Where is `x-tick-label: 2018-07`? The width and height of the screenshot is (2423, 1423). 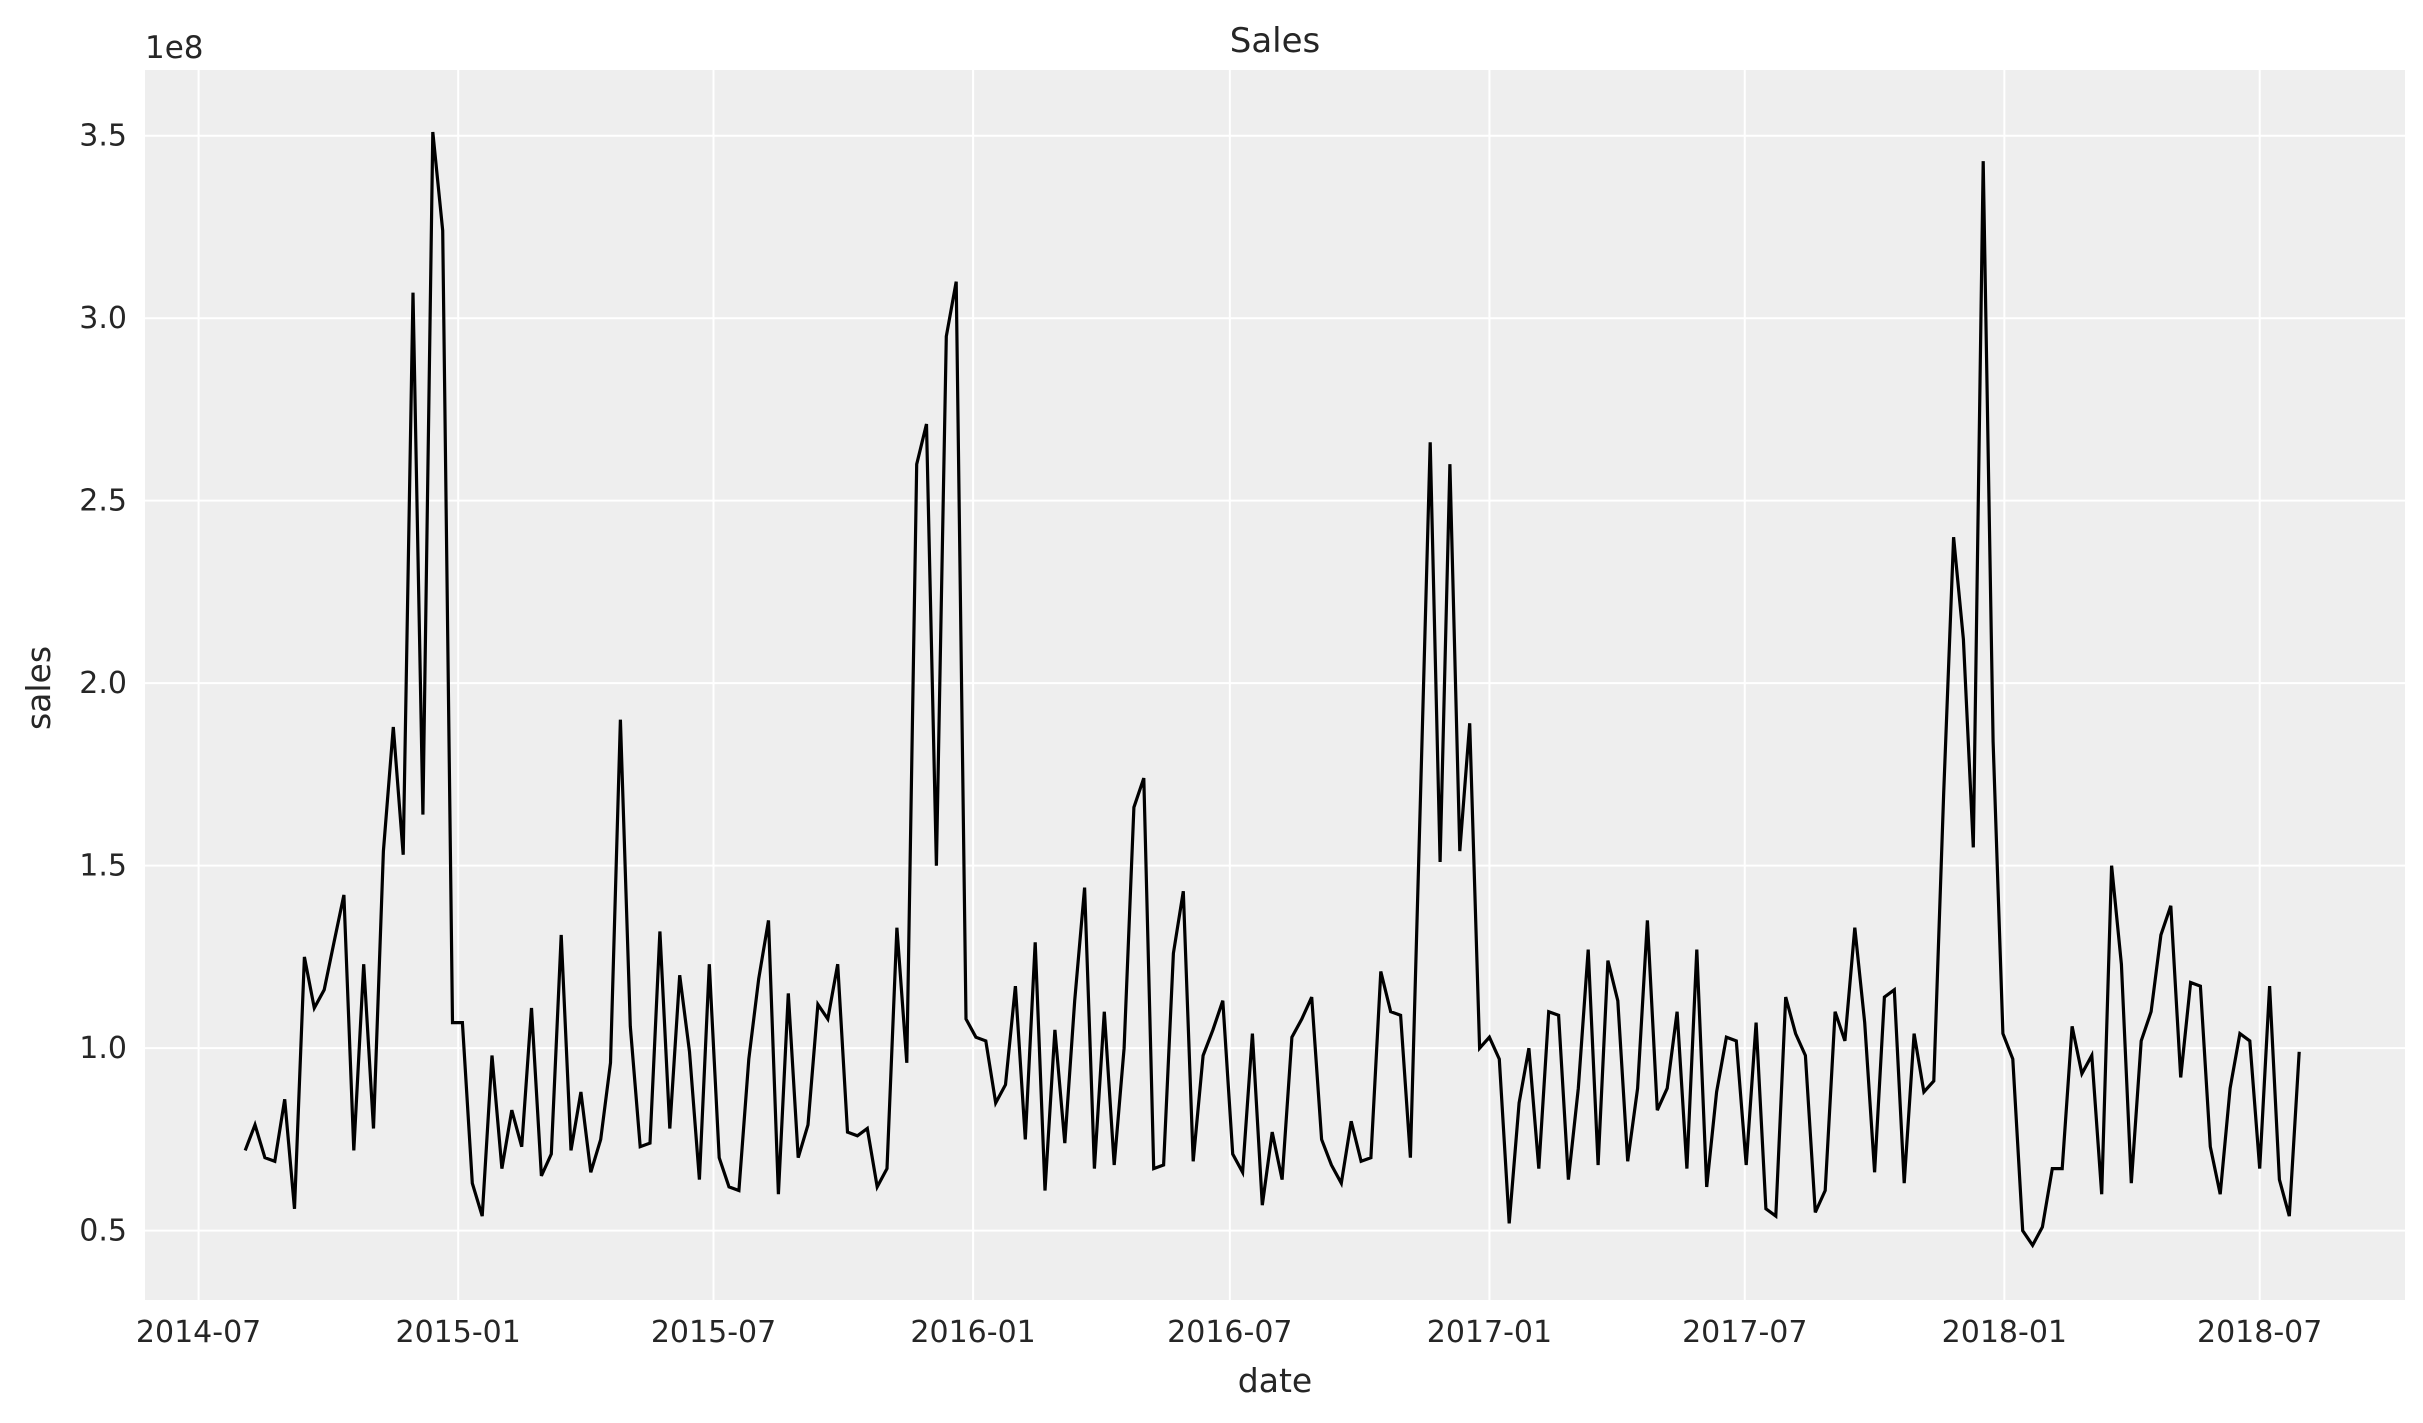 x-tick-label: 2018-07 is located at coordinates (2259, 1332).